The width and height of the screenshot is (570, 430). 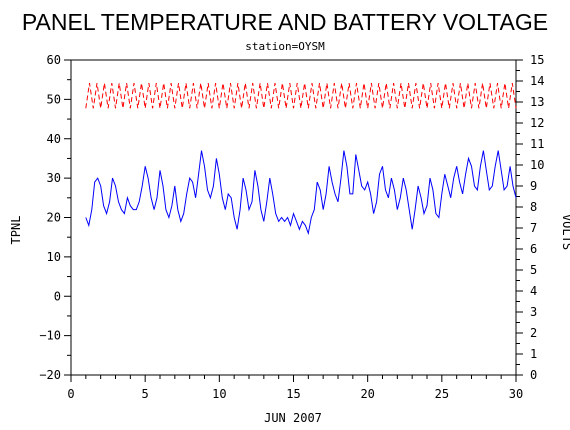 What do you see at coordinates (533, 270) in the screenshot?
I see `y-right-tick-label: 5` at bounding box center [533, 270].